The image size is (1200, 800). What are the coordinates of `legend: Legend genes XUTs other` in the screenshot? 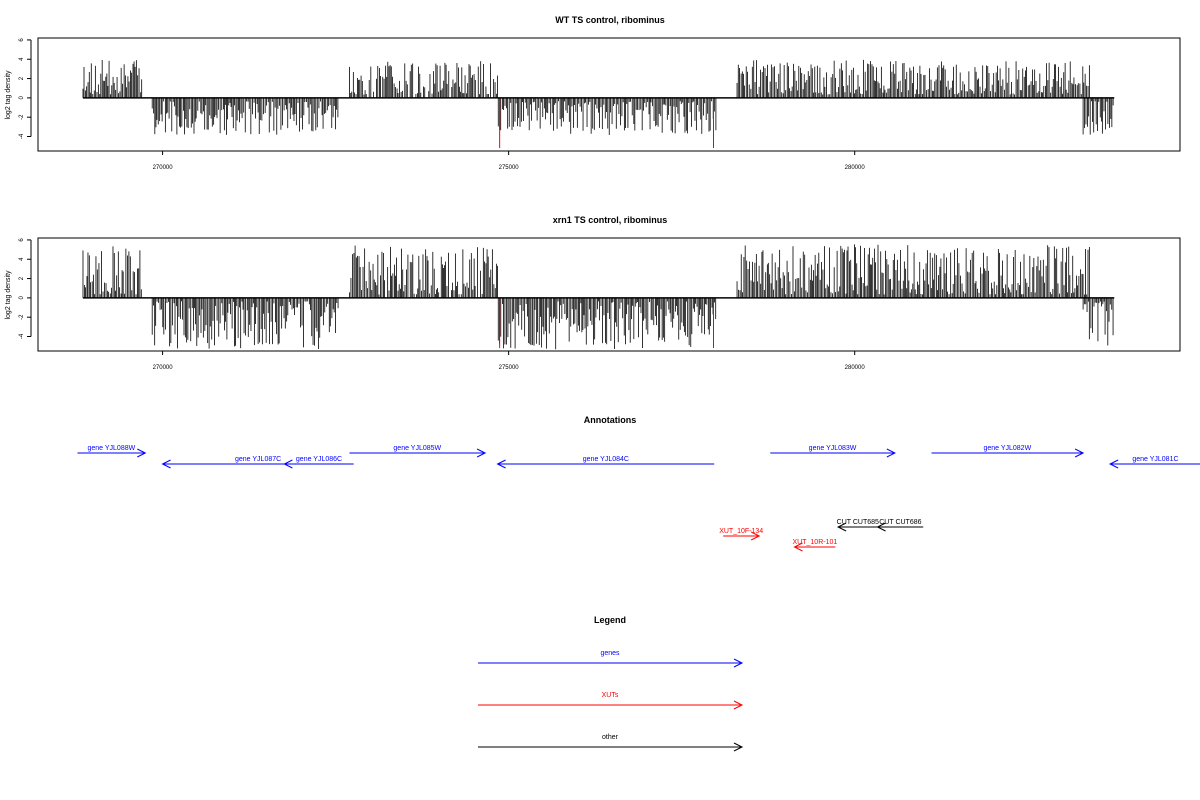 It's located at (611, 683).